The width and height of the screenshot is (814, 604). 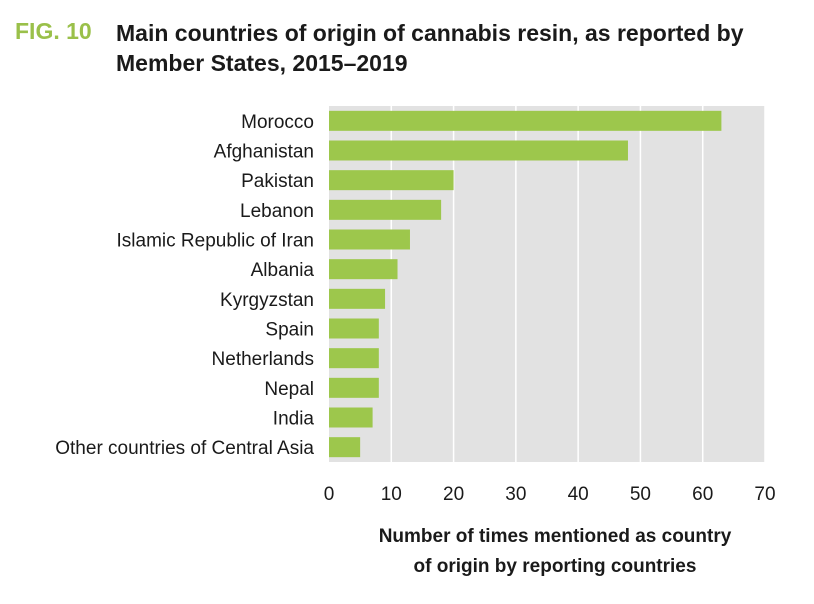 I want to click on category-label-7: Spain, so click(x=289, y=330).